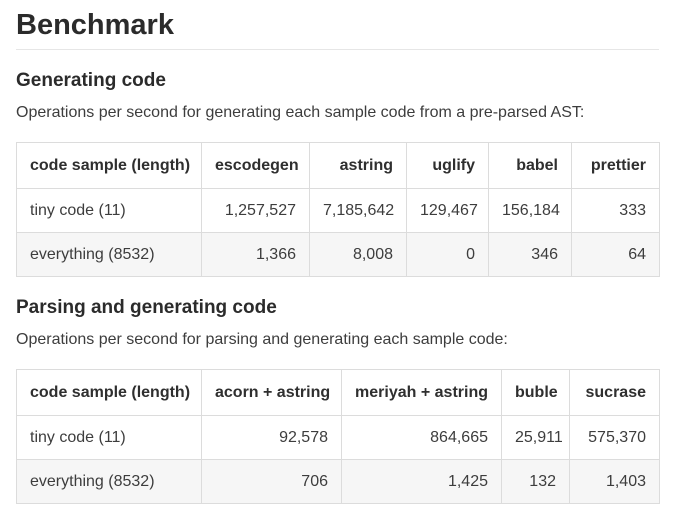  What do you see at coordinates (530, 254) in the screenshot?
I see `table-cell: 346` at bounding box center [530, 254].